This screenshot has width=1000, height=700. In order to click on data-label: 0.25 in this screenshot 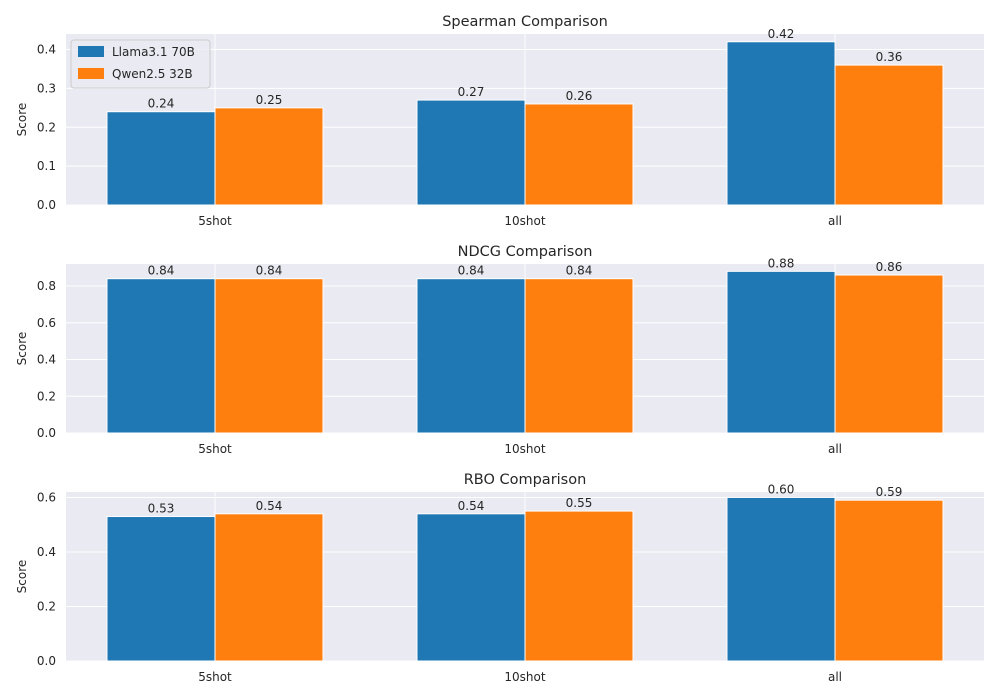, I will do `click(269, 100)`.